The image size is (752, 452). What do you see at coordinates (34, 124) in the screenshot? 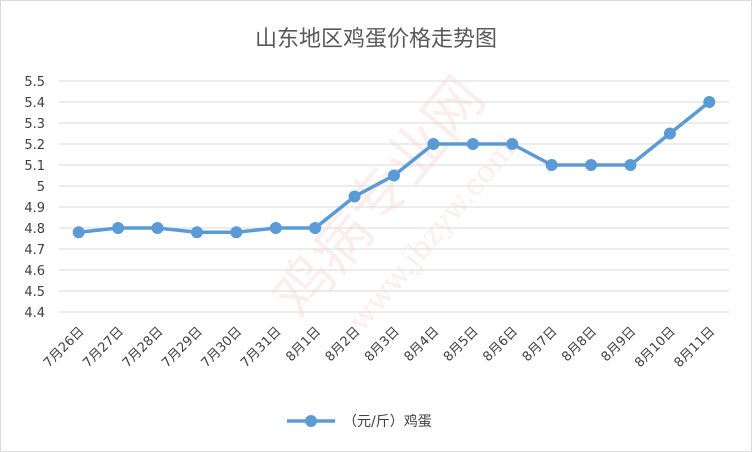
I see `y-tick-label: 5.3` at bounding box center [34, 124].